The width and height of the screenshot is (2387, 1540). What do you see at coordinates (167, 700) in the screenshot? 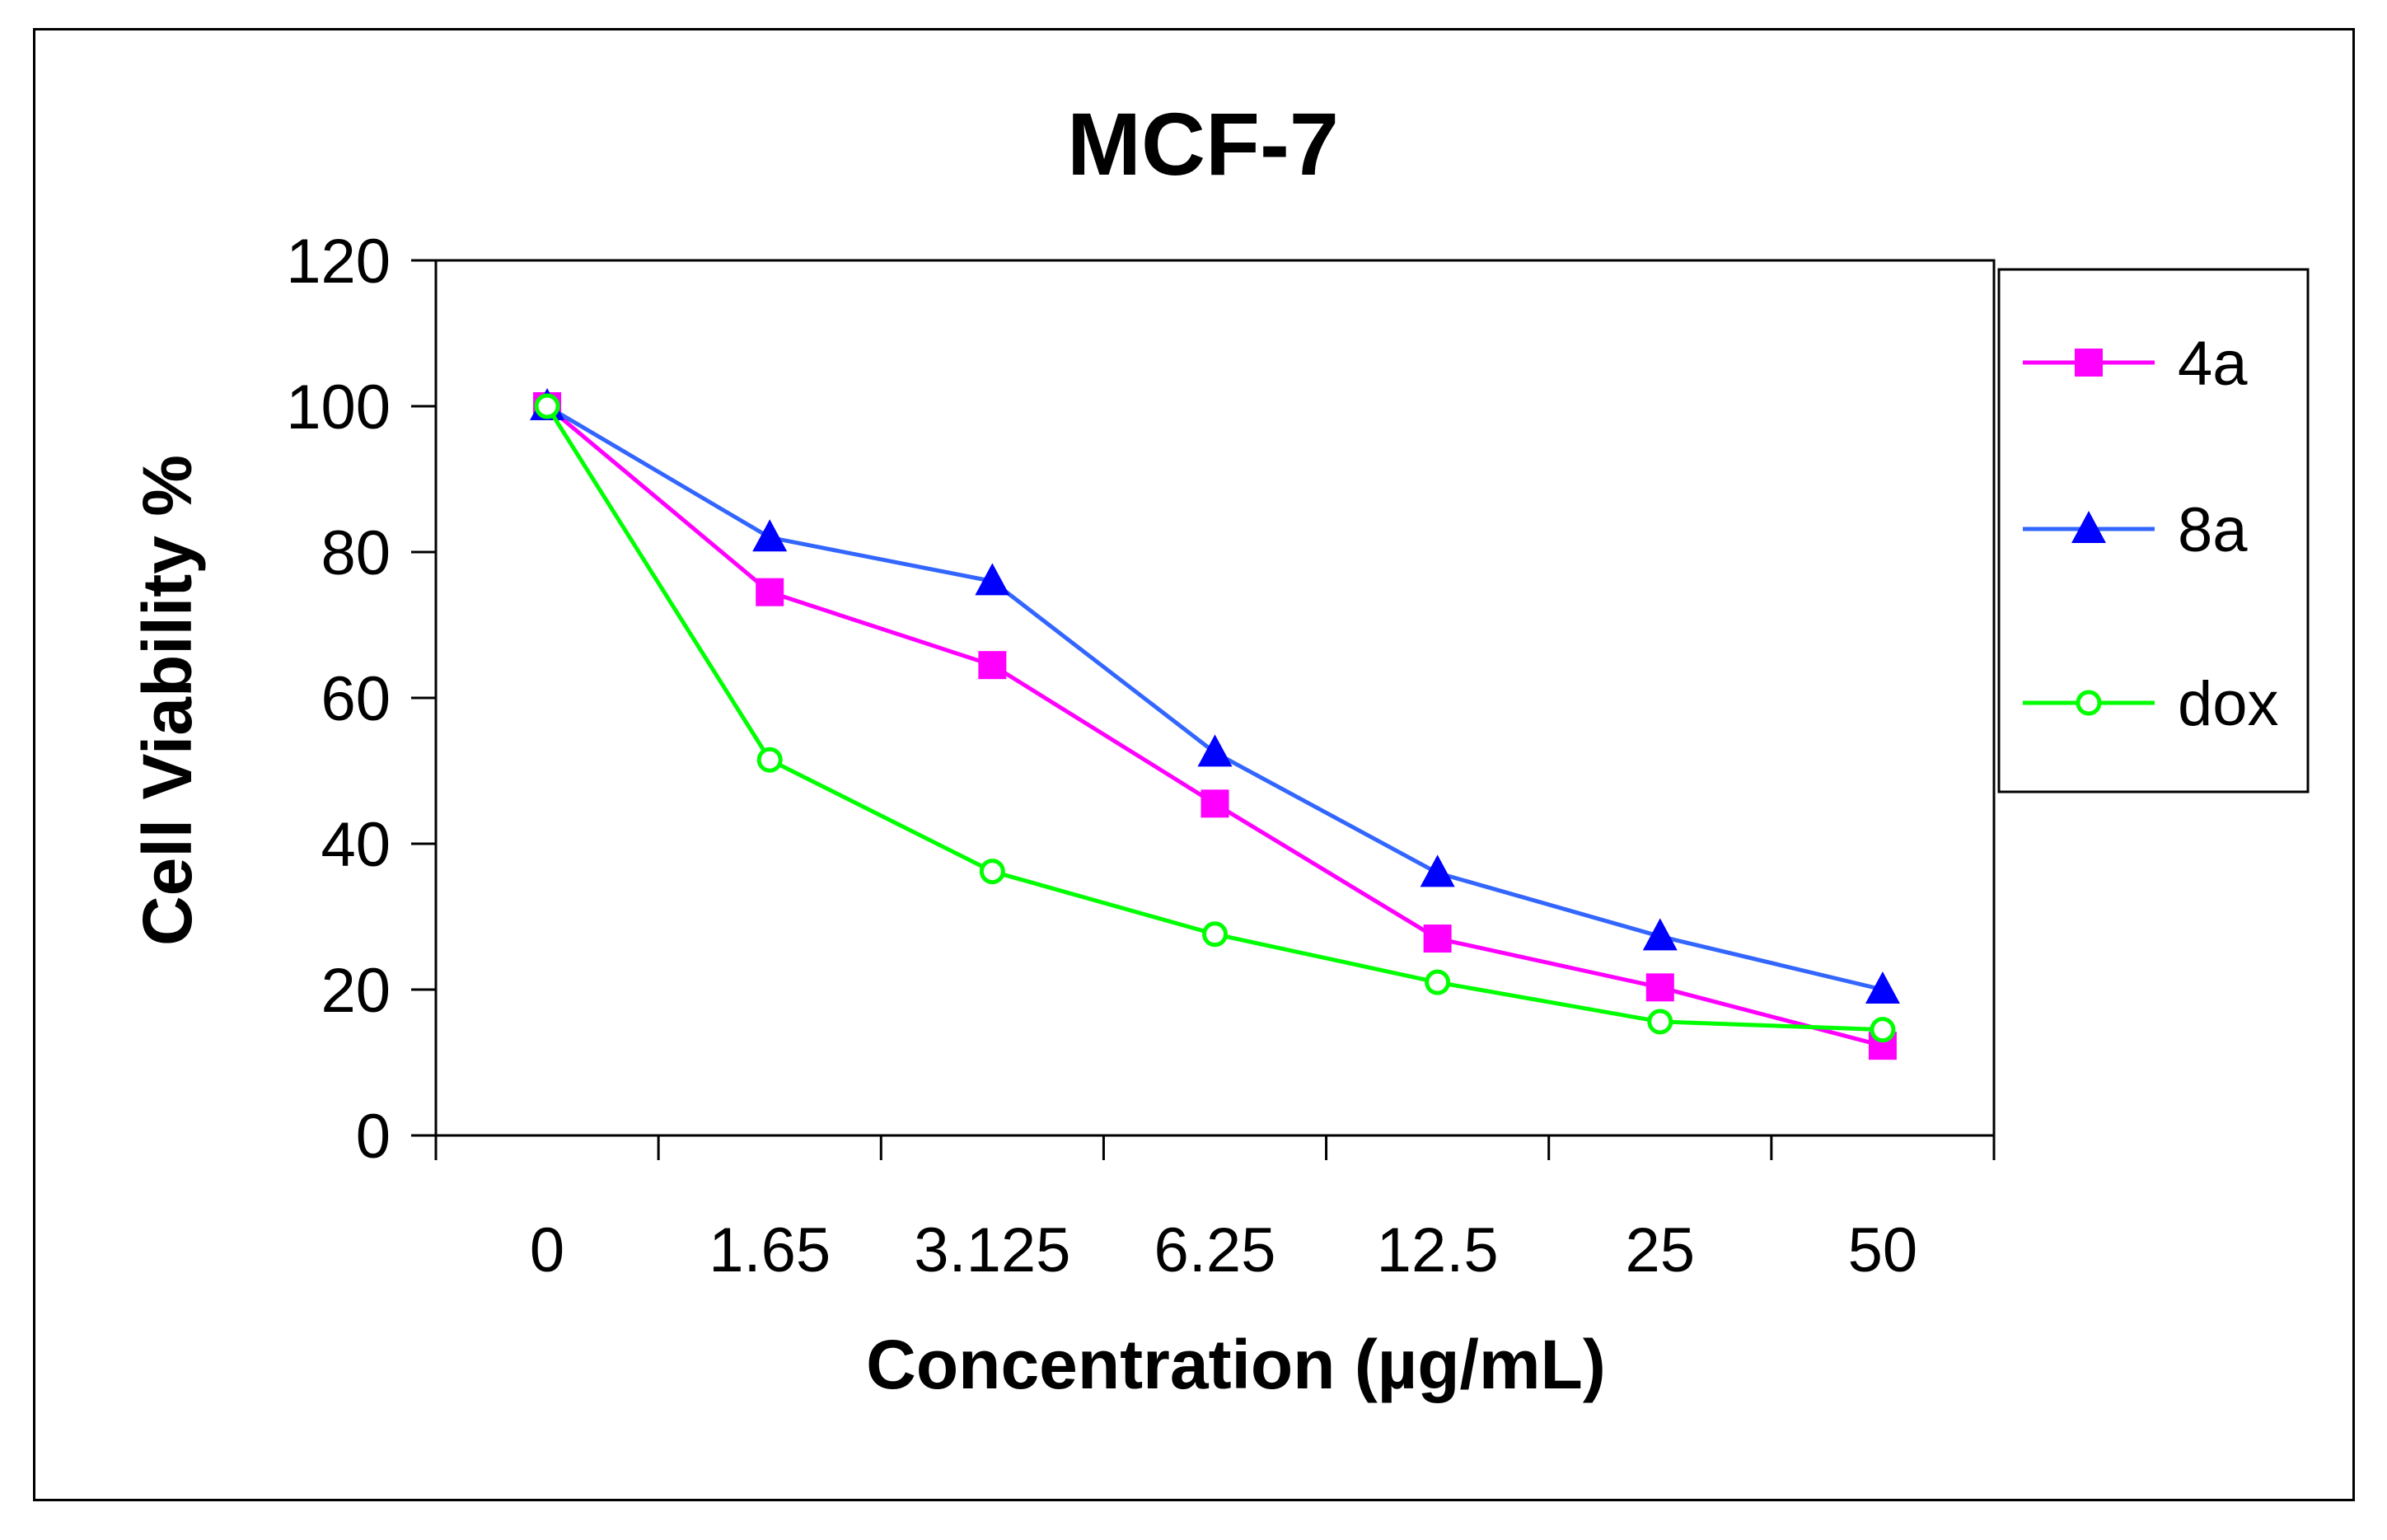
I see `y-axis-title: Cell Viability %` at bounding box center [167, 700].